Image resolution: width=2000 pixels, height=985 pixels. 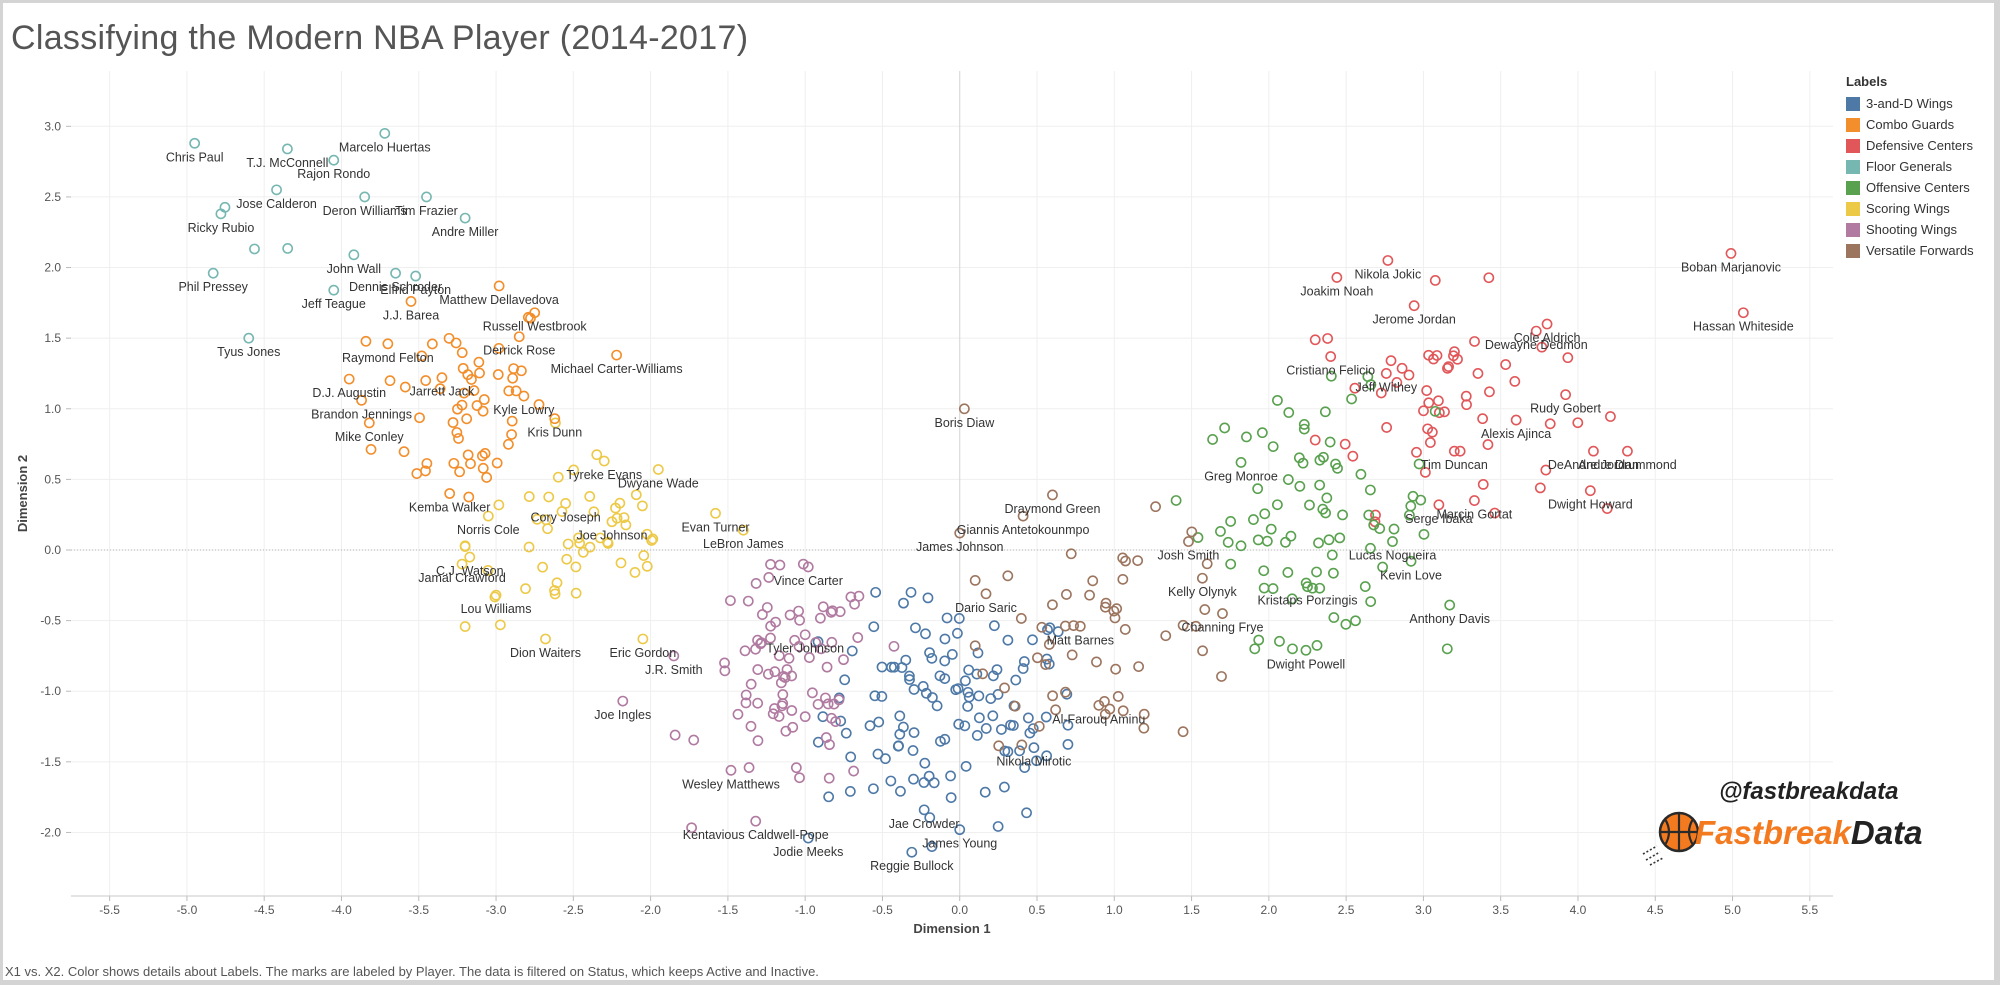 What do you see at coordinates (1910, 103) in the screenshot?
I see `legend-item: 3-and-D Wings` at bounding box center [1910, 103].